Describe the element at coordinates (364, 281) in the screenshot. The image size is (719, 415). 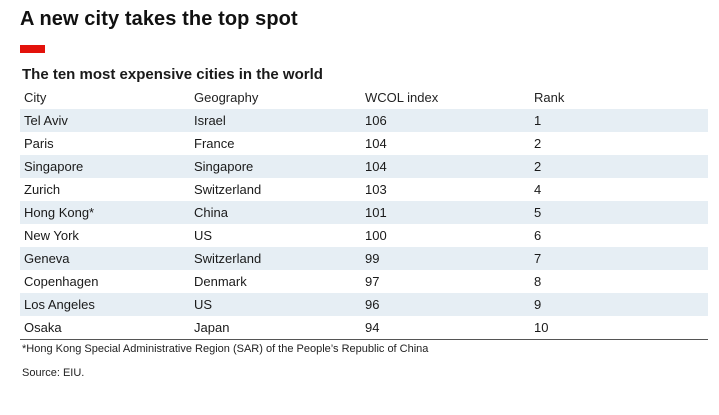
I see `table-row: Copenhagen Denmark 97 8` at that location.